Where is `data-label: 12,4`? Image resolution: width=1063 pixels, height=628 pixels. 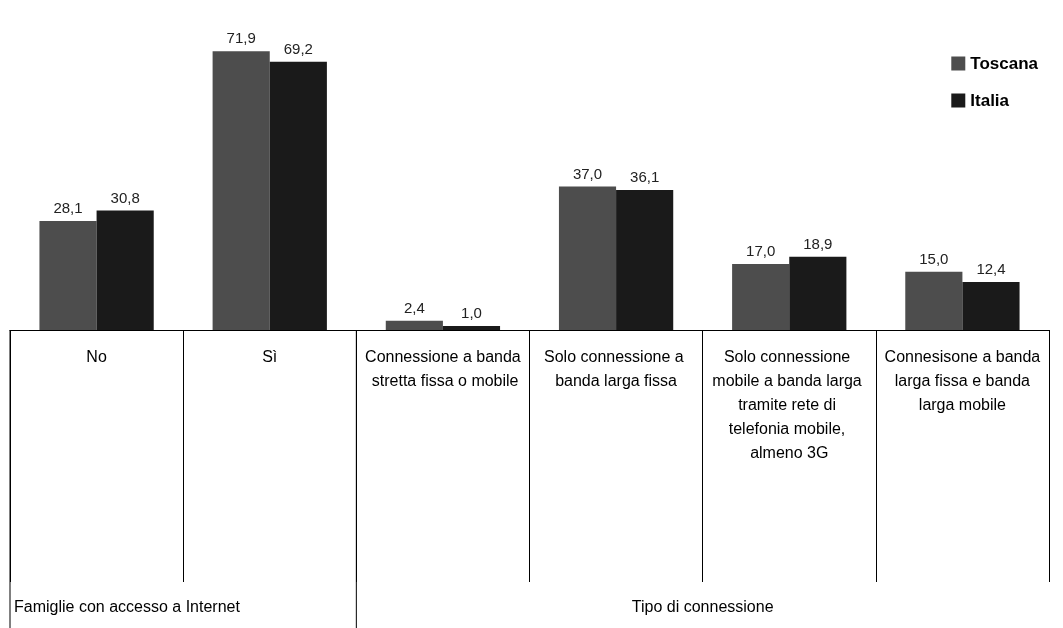 data-label: 12,4 is located at coordinates (991, 268).